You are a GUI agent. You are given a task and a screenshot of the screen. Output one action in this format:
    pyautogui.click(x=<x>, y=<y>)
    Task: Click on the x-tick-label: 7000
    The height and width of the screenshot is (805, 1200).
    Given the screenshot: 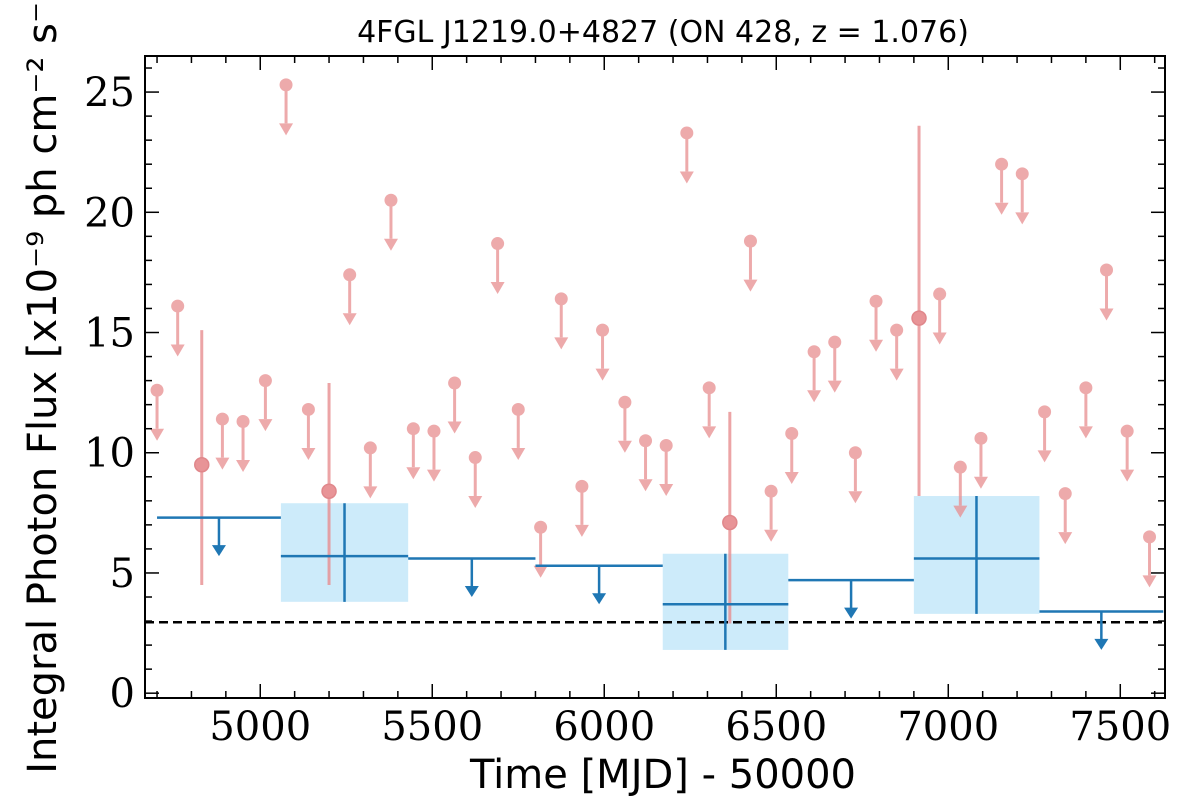 What is the action you would take?
    pyautogui.click(x=948, y=727)
    